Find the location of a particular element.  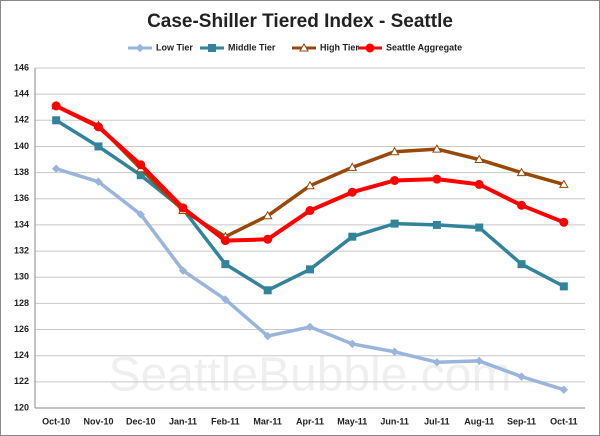

x-tick-label: Feb-11 is located at coordinates (225, 421).